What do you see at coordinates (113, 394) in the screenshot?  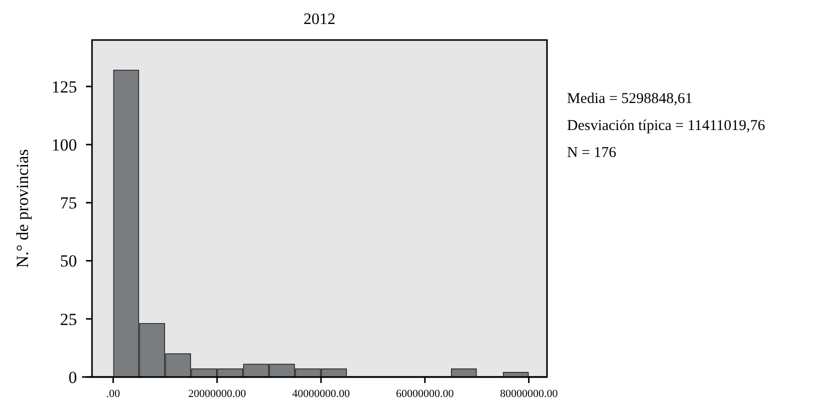 I see `x-tick-label: .00` at bounding box center [113, 394].